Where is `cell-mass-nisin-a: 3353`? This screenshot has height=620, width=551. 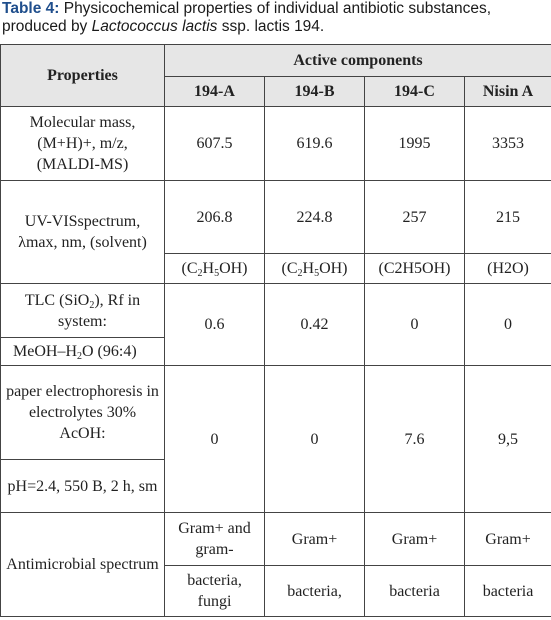 cell-mass-nisin-a: 3353 is located at coordinates (507, 143).